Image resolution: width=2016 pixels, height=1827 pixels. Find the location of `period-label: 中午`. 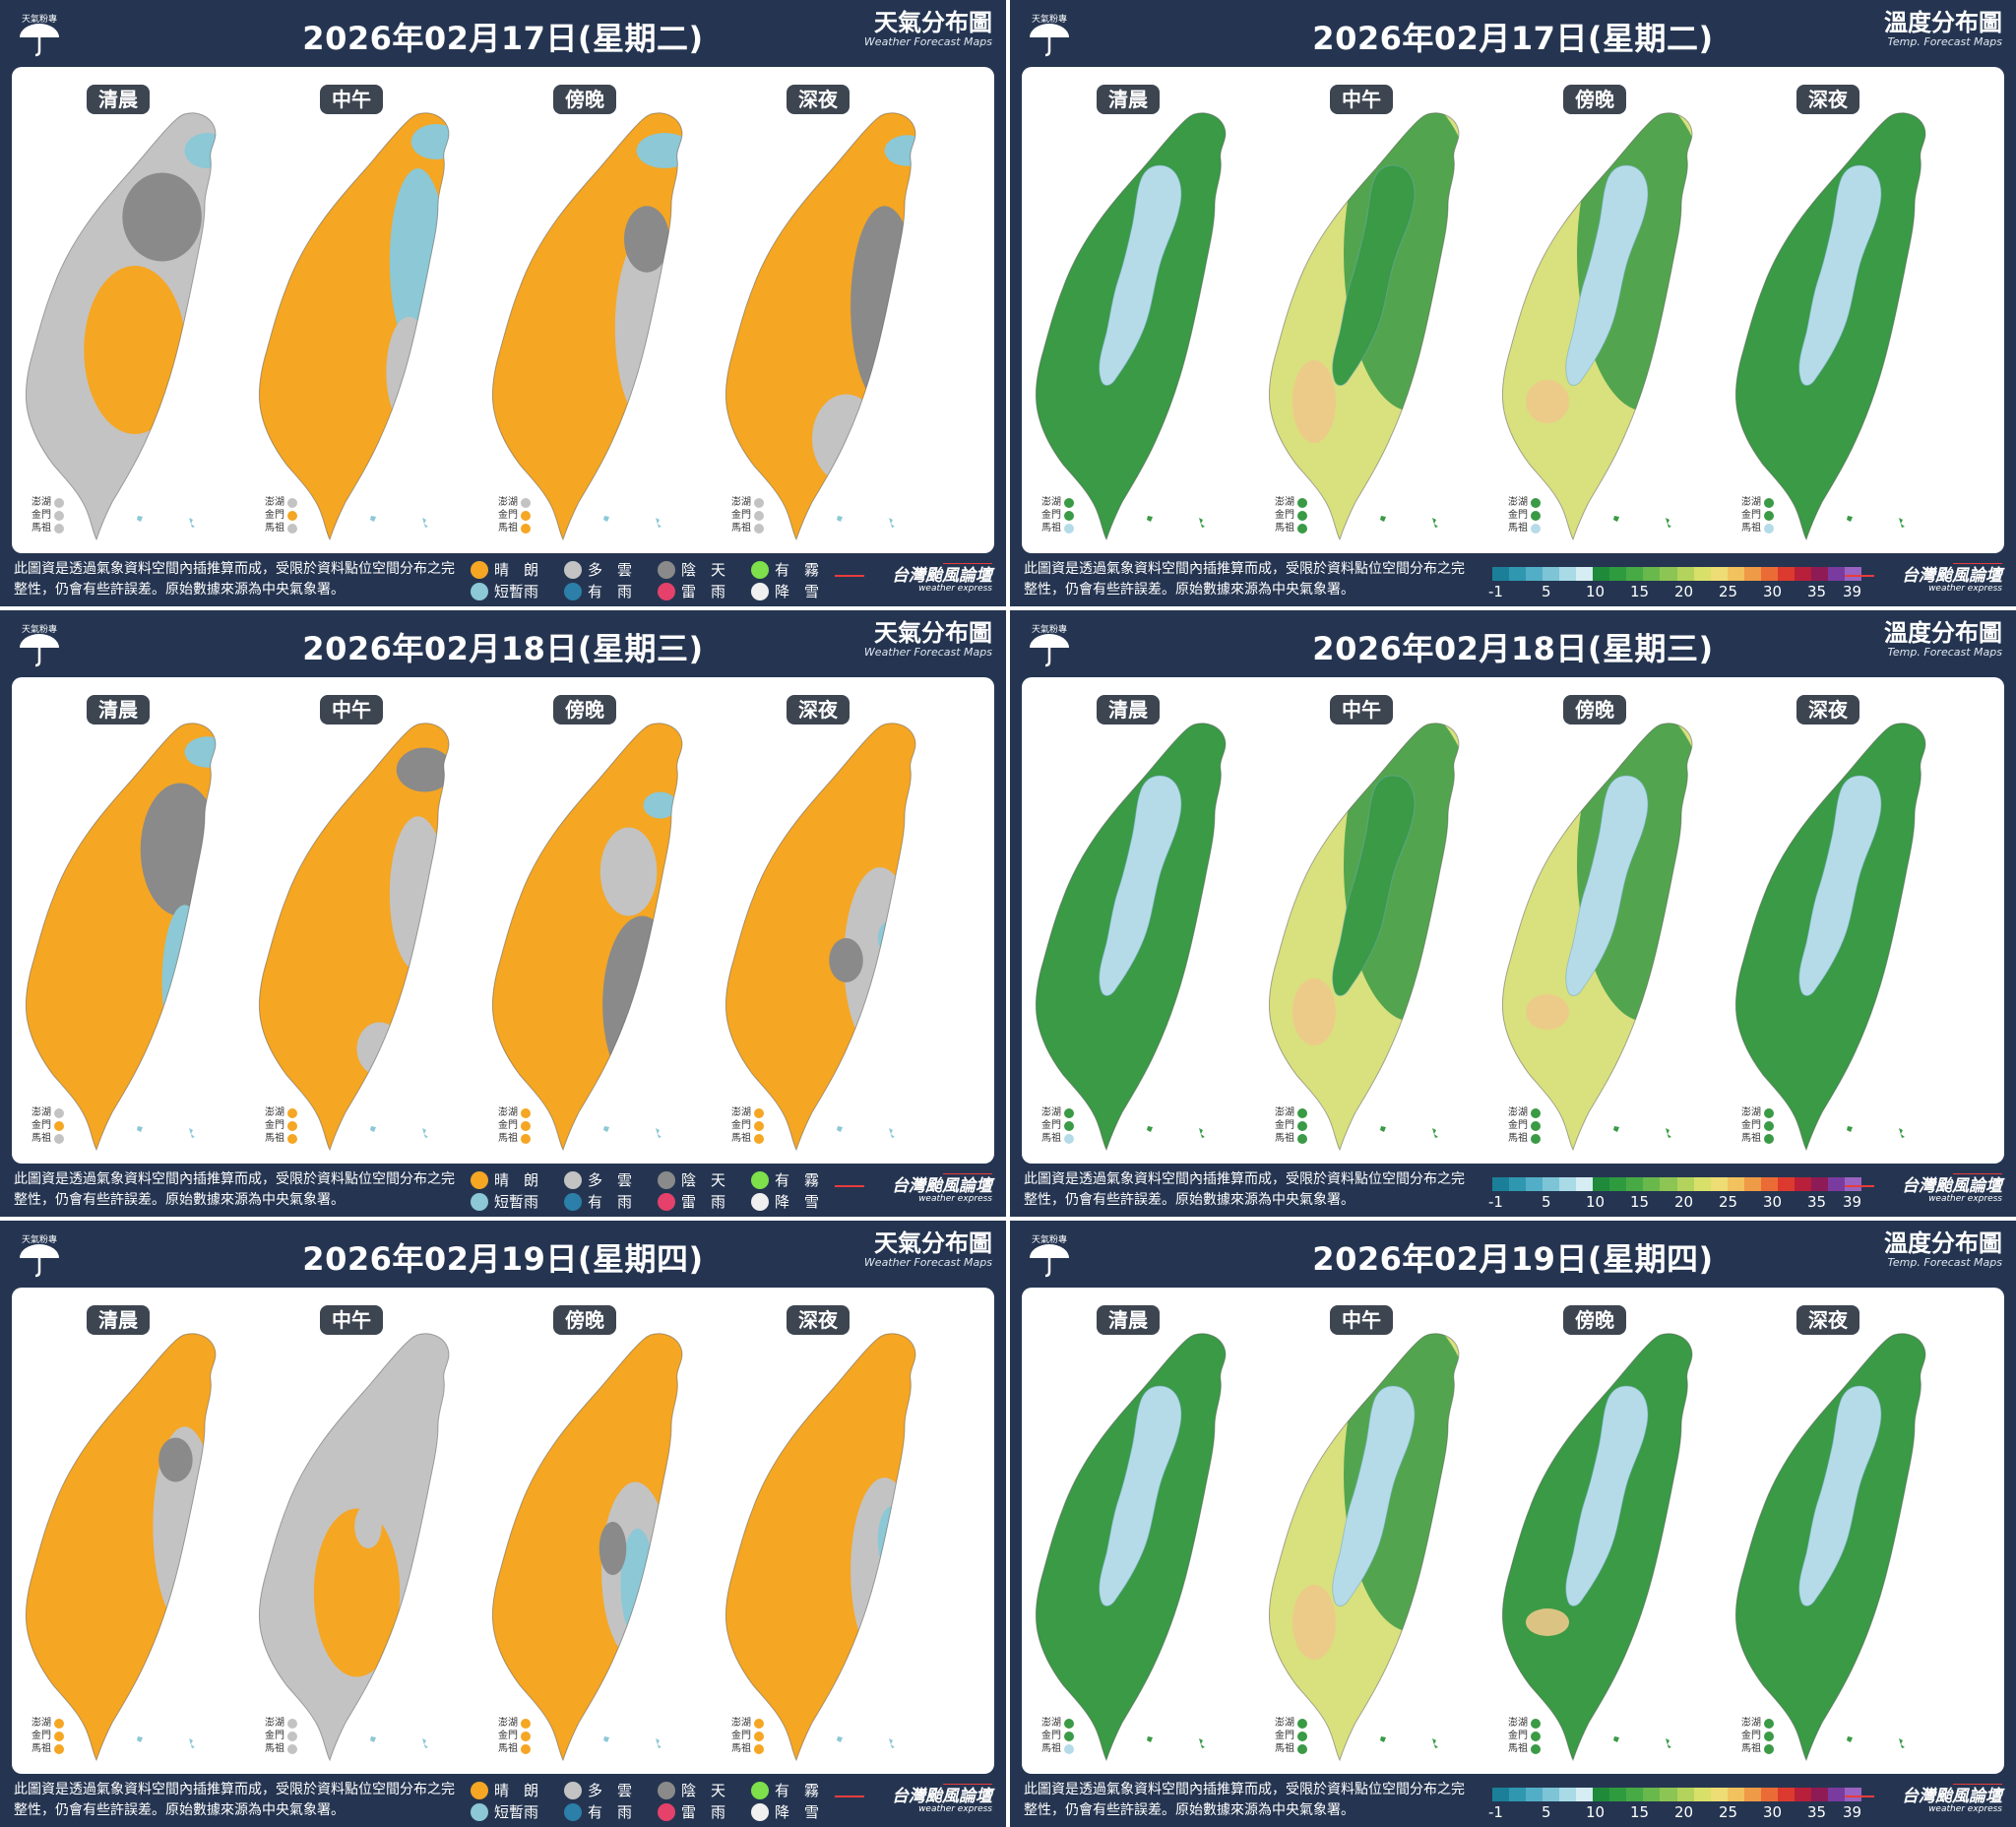

period-label: 中午 is located at coordinates (1361, 1320).